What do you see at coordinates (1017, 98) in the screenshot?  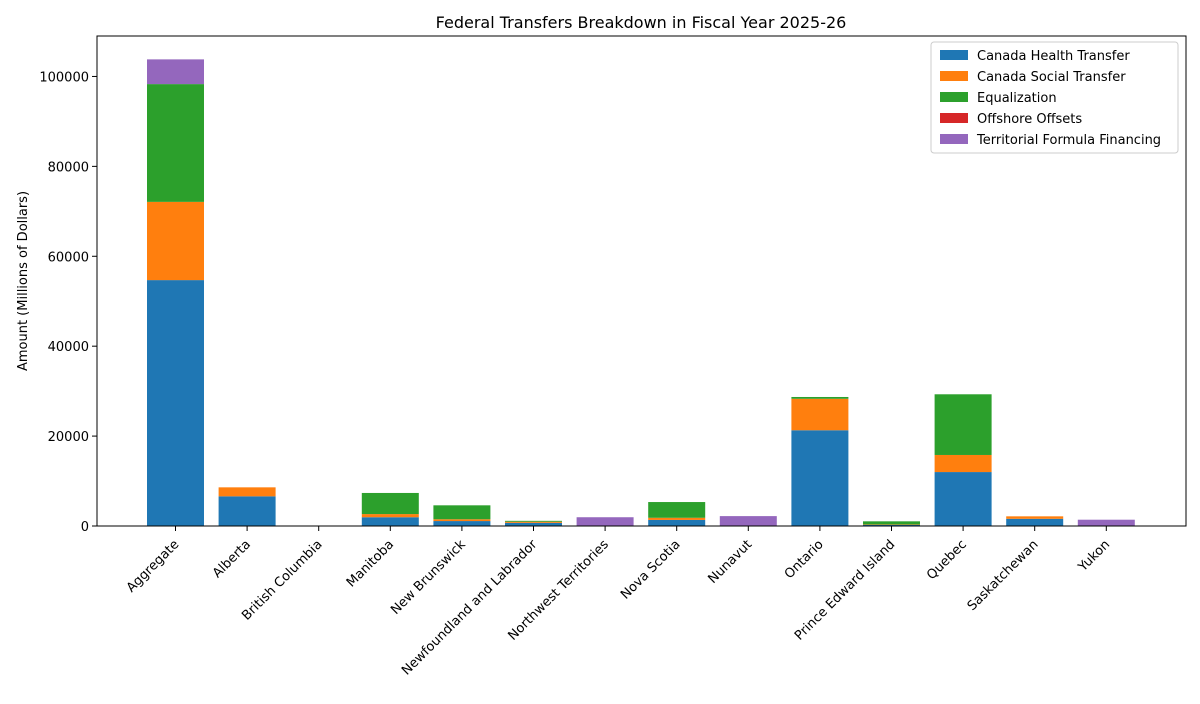 I see `legend-label-equalization: Equalization` at bounding box center [1017, 98].